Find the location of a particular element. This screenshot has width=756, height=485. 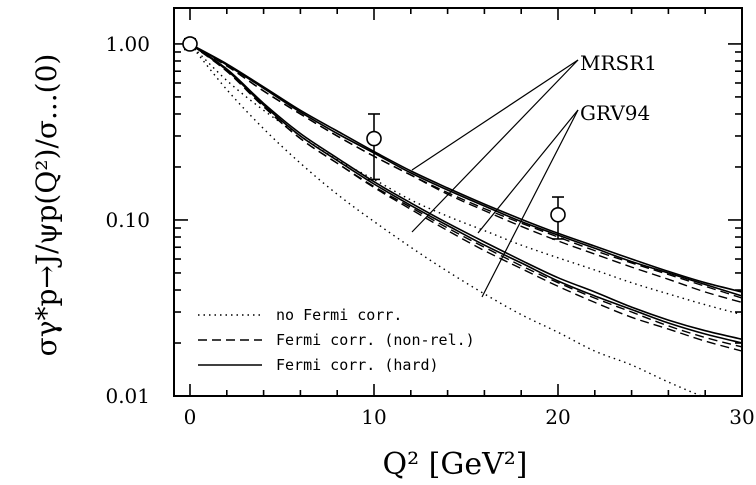

x-tick-label: 0 is located at coordinates (190, 417).